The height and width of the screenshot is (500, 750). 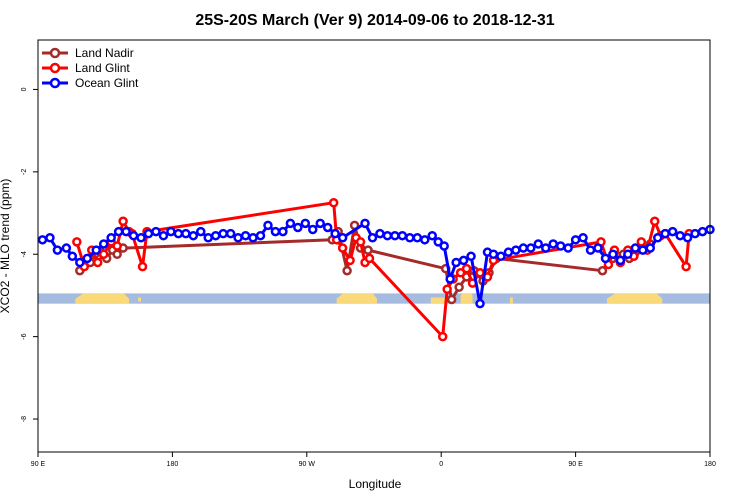 What do you see at coordinates (38, 464) in the screenshot?
I see `x-tick-label: 90 E` at bounding box center [38, 464].